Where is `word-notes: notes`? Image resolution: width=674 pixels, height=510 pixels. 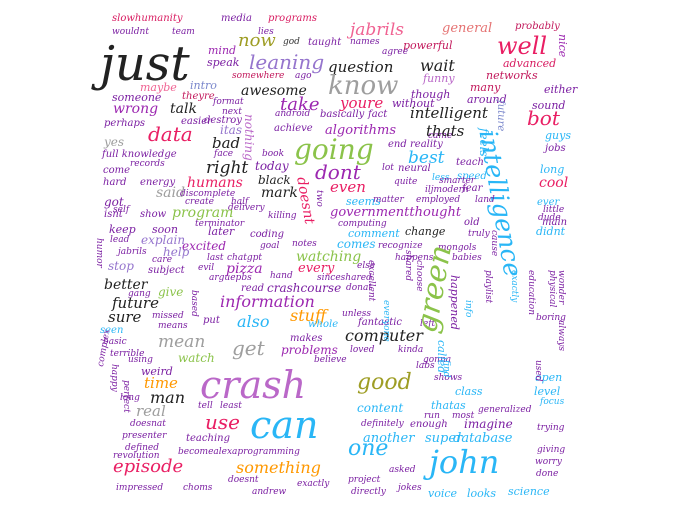 word-notes: notes is located at coordinates (304, 244).